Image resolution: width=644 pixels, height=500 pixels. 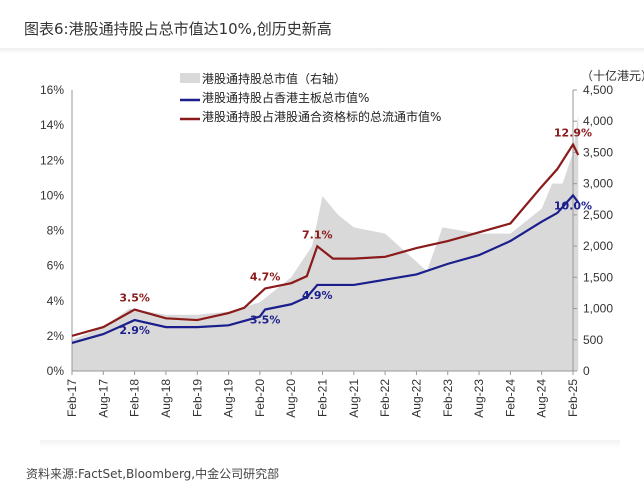 I want to click on data-label: 4.9%, so click(x=317, y=295).